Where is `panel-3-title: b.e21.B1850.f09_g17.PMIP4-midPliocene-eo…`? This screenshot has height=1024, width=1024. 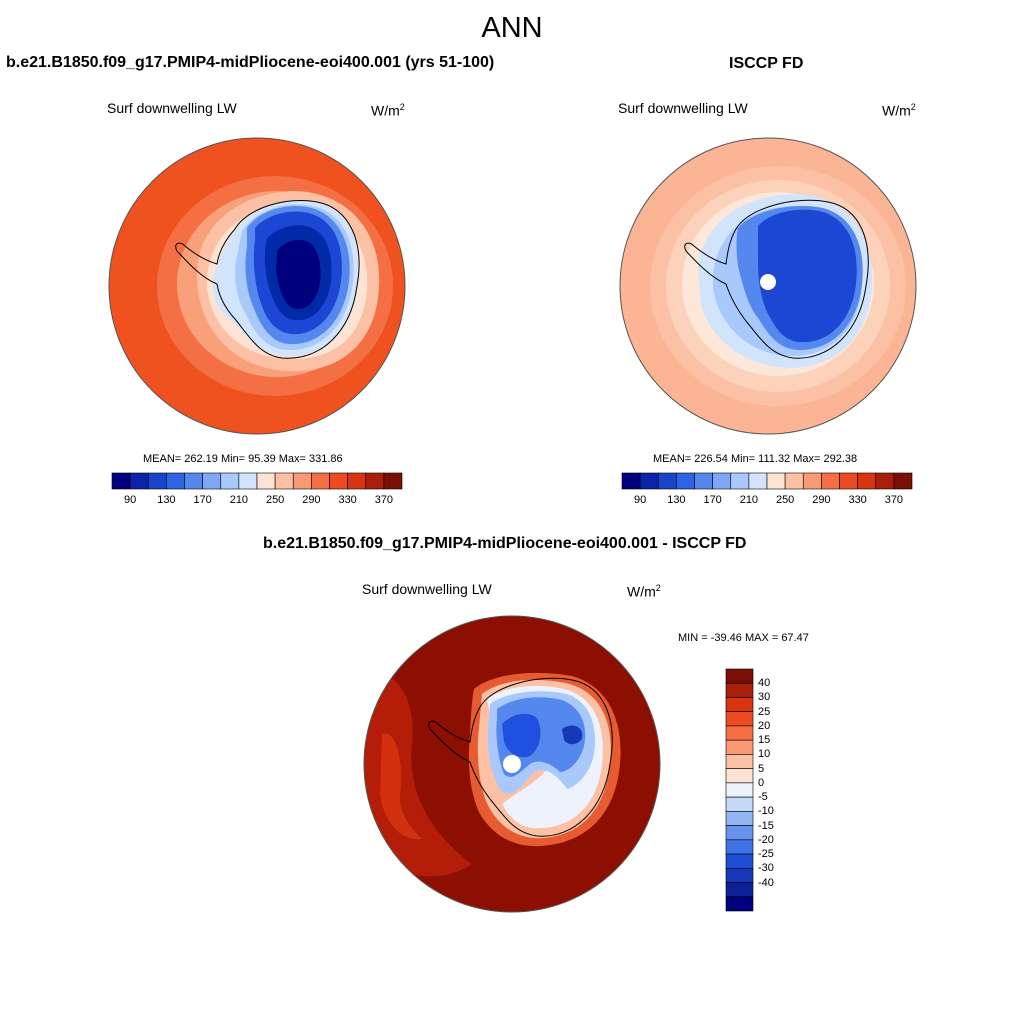
panel-3-title: b.e21.B1850.f09_g17.PMIP4-midPliocene-eo… is located at coordinates (505, 543).